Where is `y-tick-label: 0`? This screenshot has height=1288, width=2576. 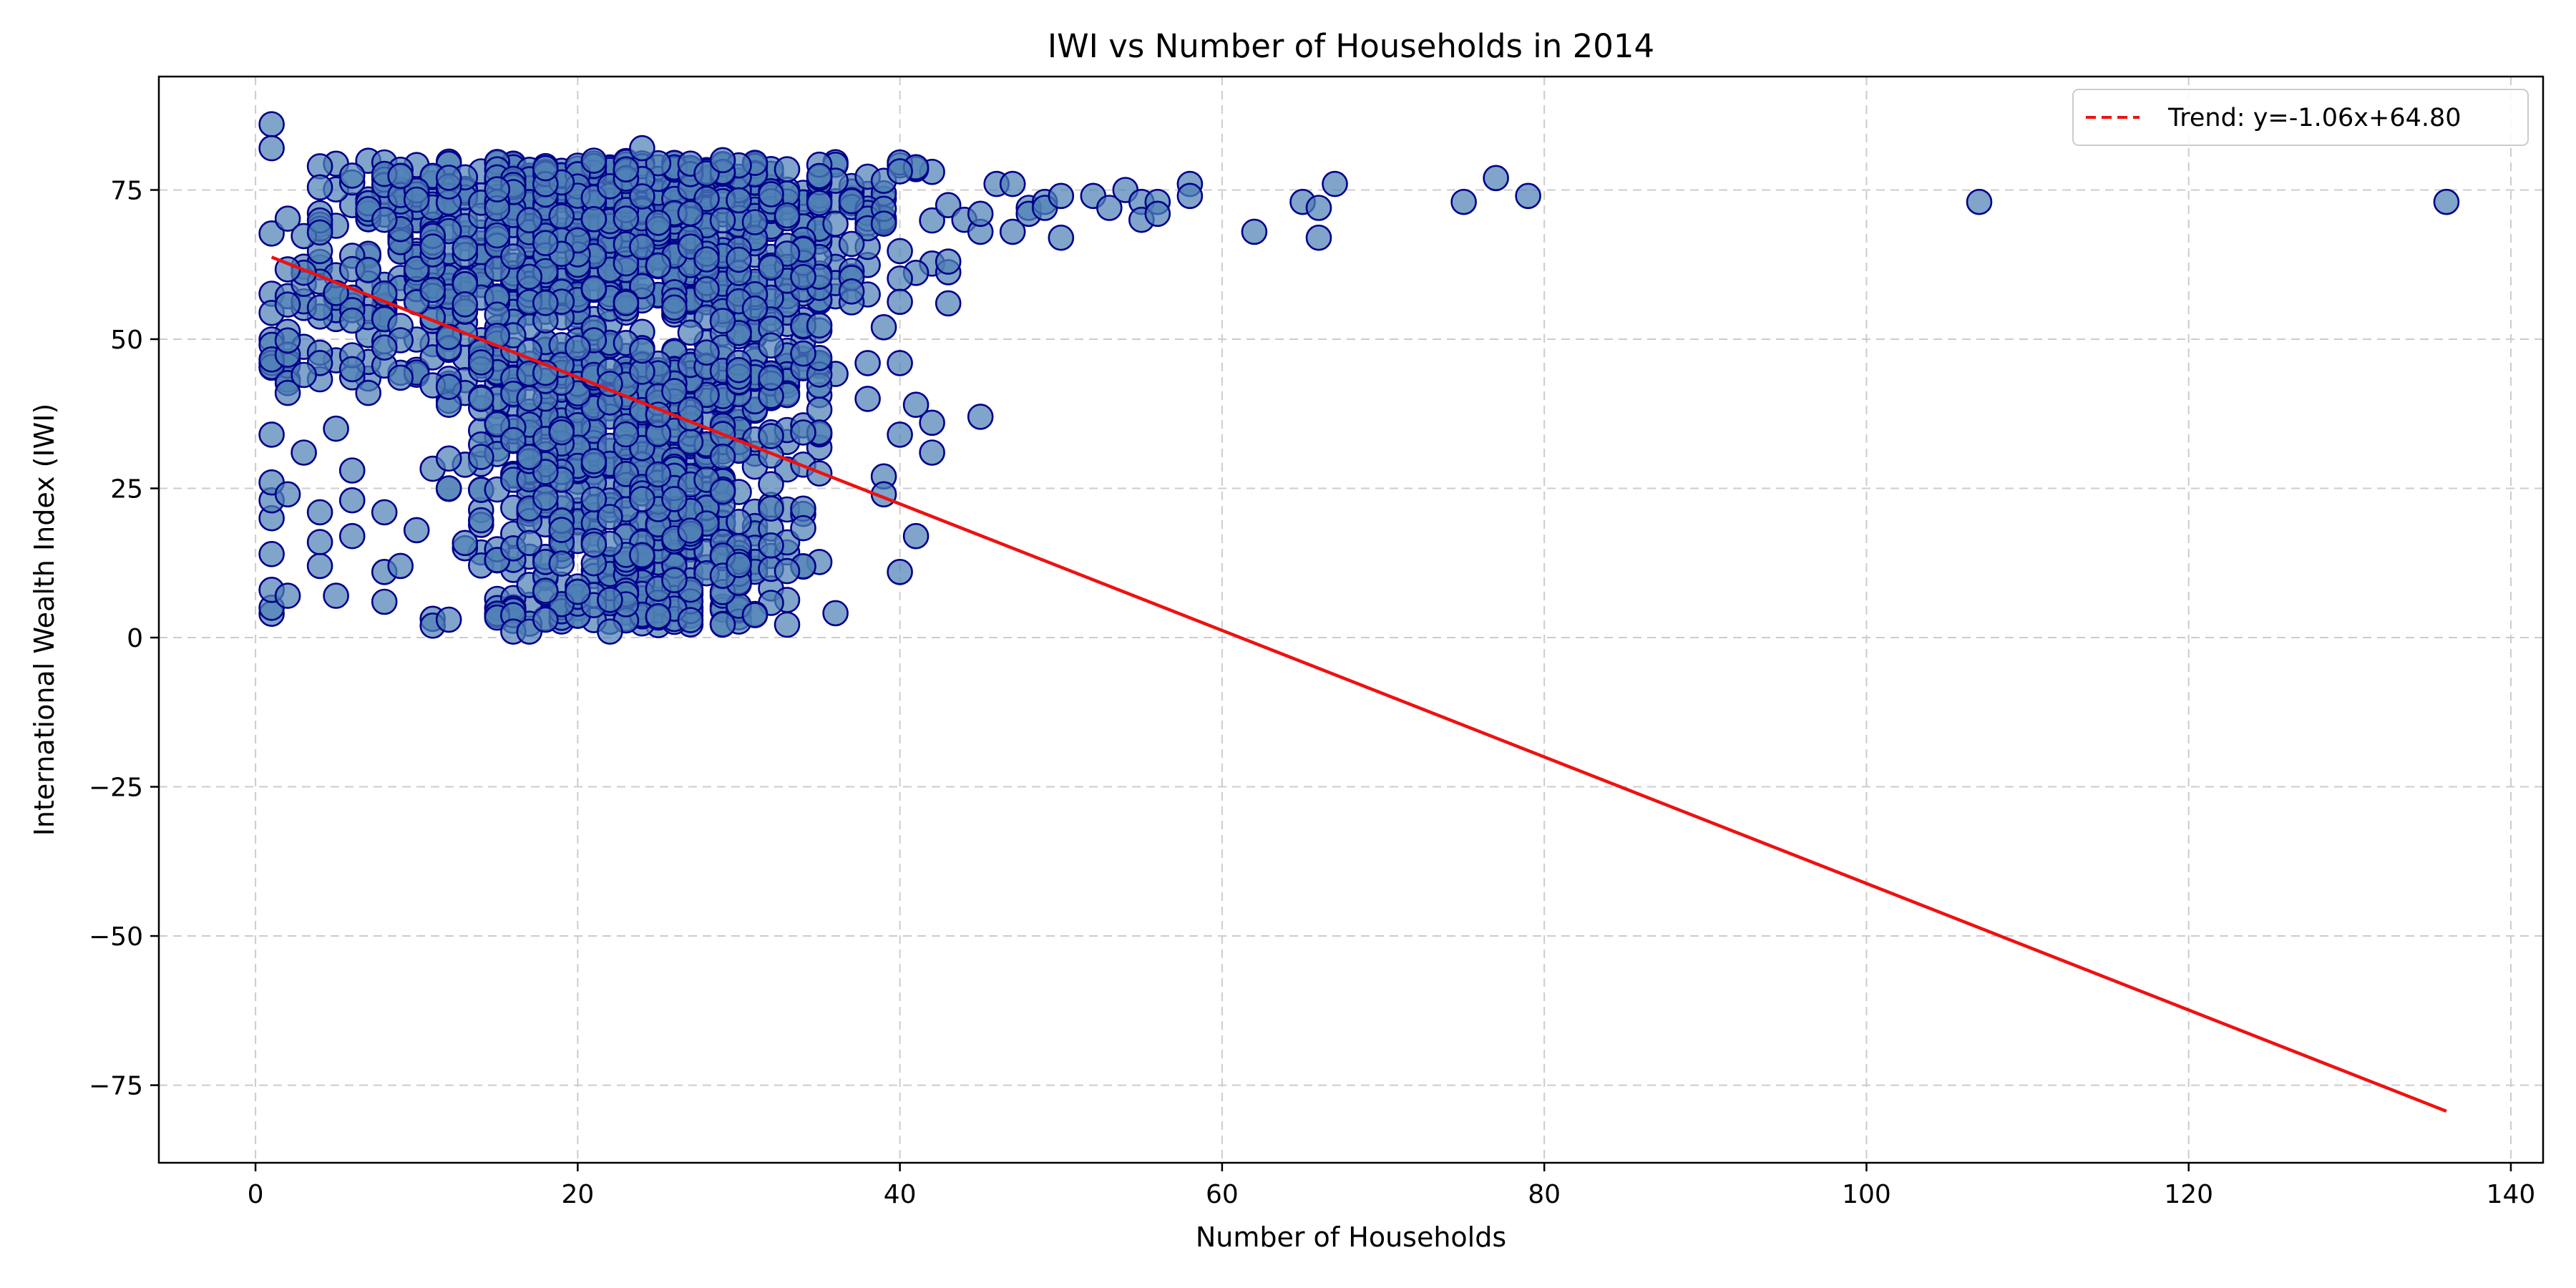
y-tick-label: 0 is located at coordinates (135, 638).